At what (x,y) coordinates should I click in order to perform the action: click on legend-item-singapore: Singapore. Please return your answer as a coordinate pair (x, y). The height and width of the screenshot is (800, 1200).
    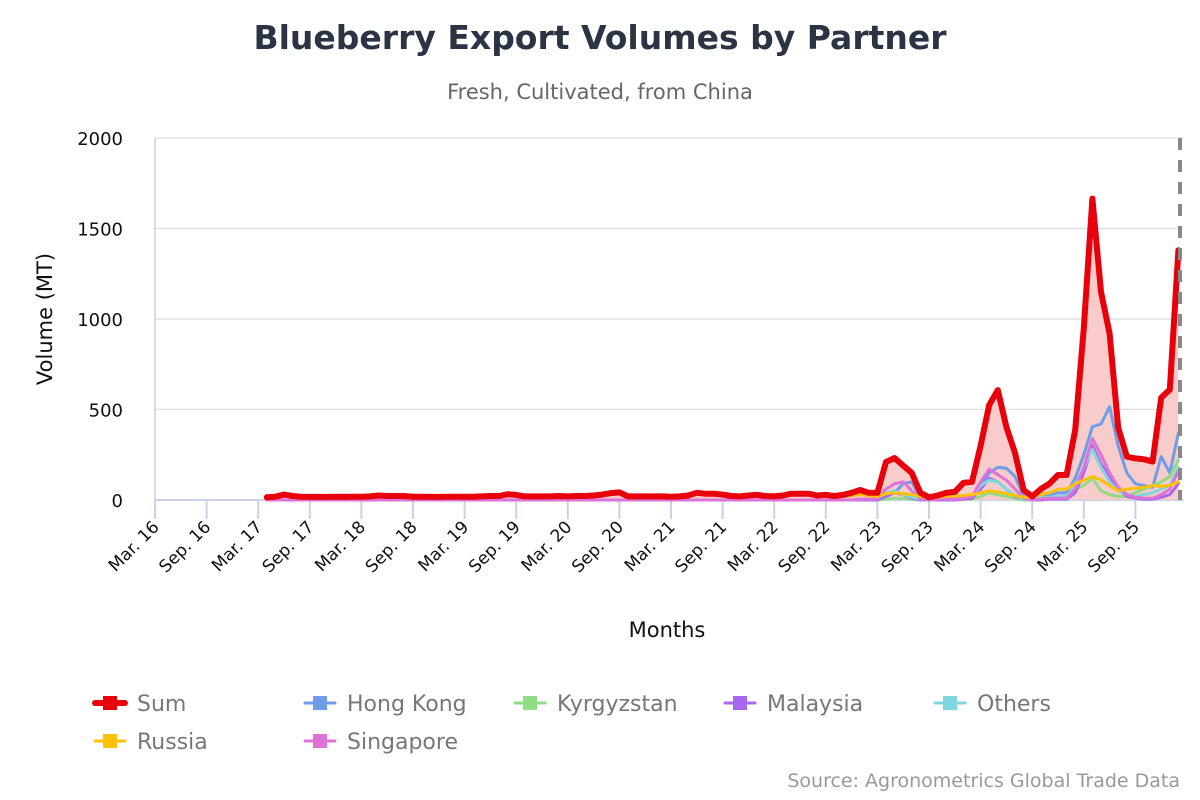
    Looking at the image, I should click on (380, 742).